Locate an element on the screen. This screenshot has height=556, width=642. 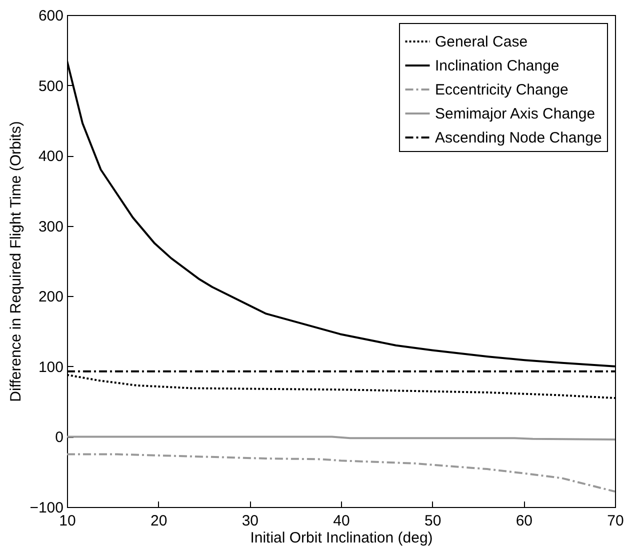
y-tick-label: 400 is located at coordinates (51, 157).